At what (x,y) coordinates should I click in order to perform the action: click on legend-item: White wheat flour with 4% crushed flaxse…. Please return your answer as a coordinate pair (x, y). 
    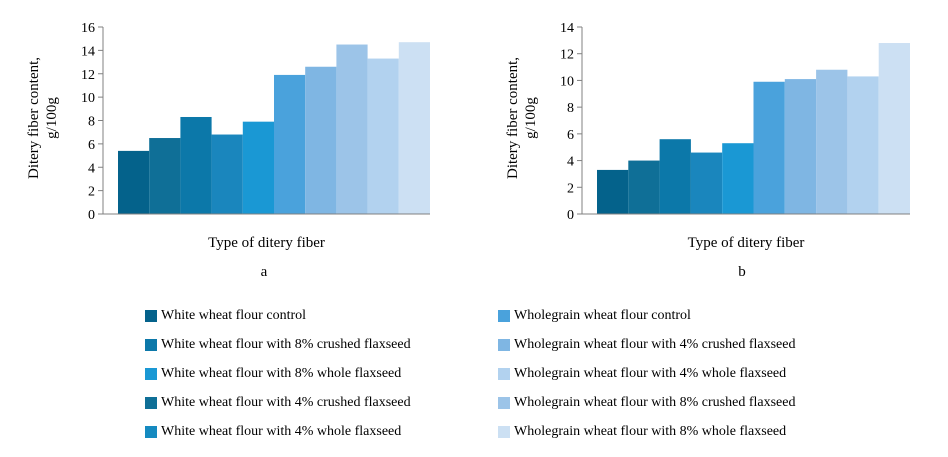
    Looking at the image, I should click on (278, 403).